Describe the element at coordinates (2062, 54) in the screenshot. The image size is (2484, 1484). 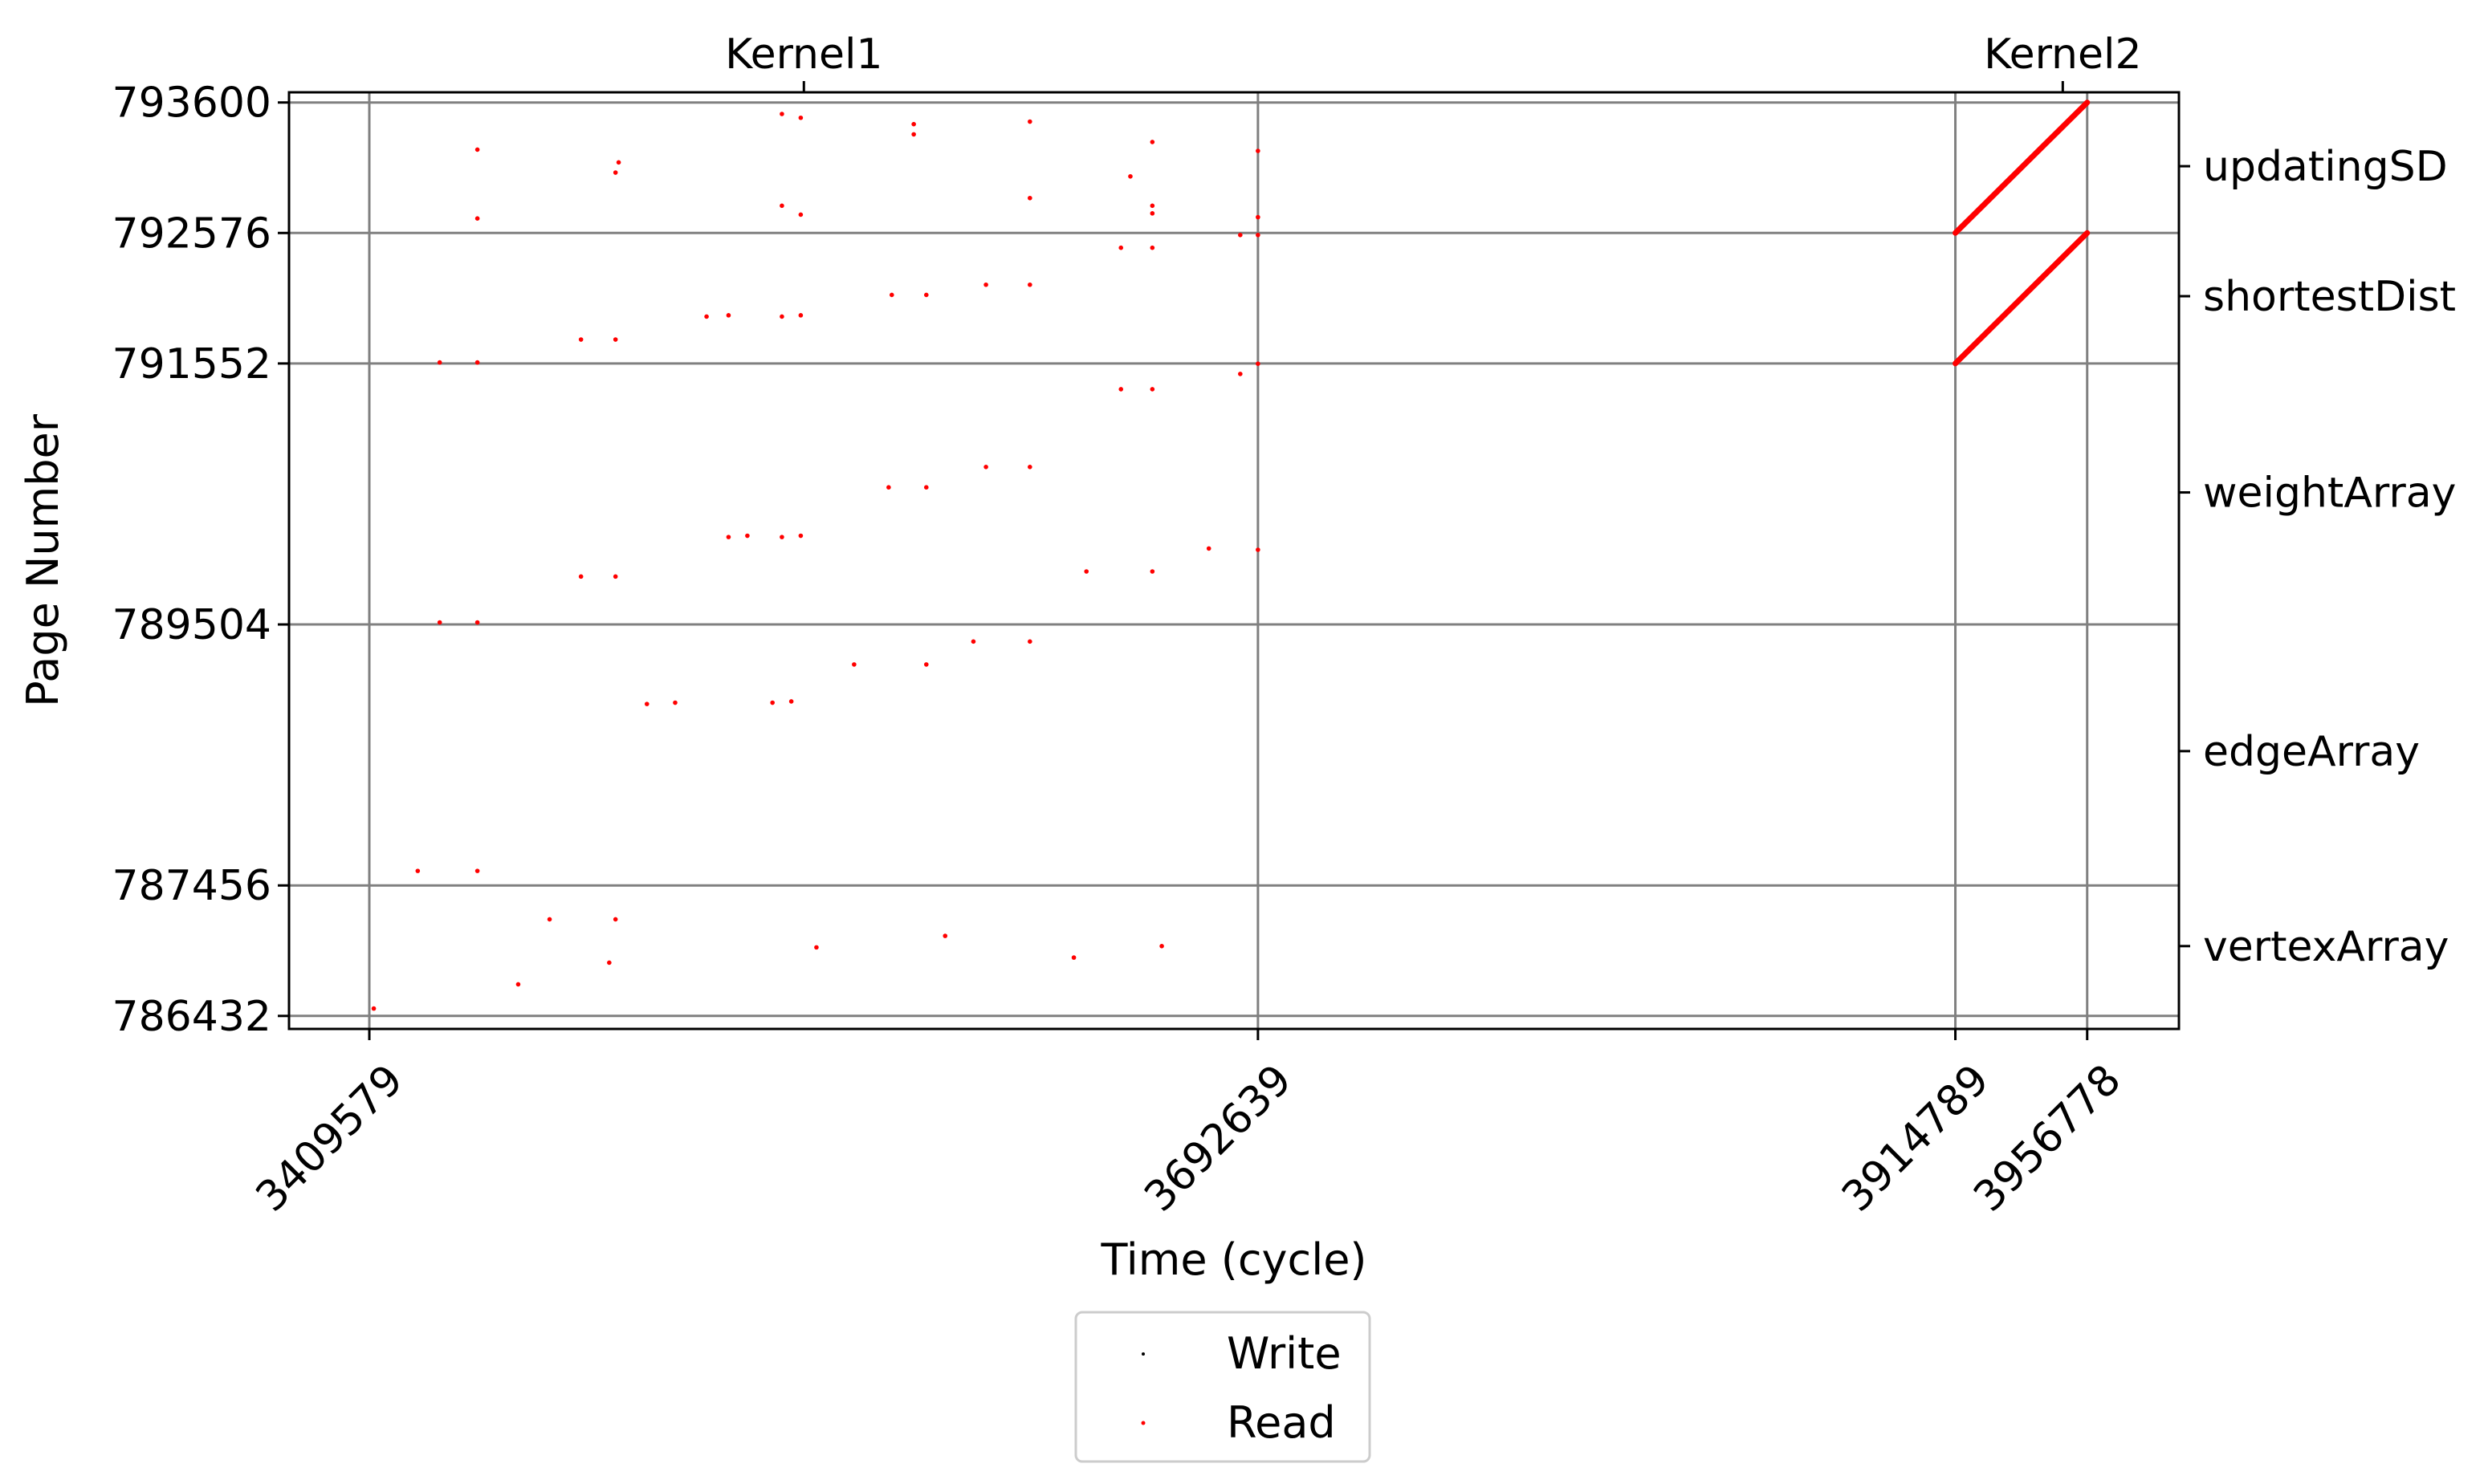
I see `top-tick-label: Kernel2` at that location.